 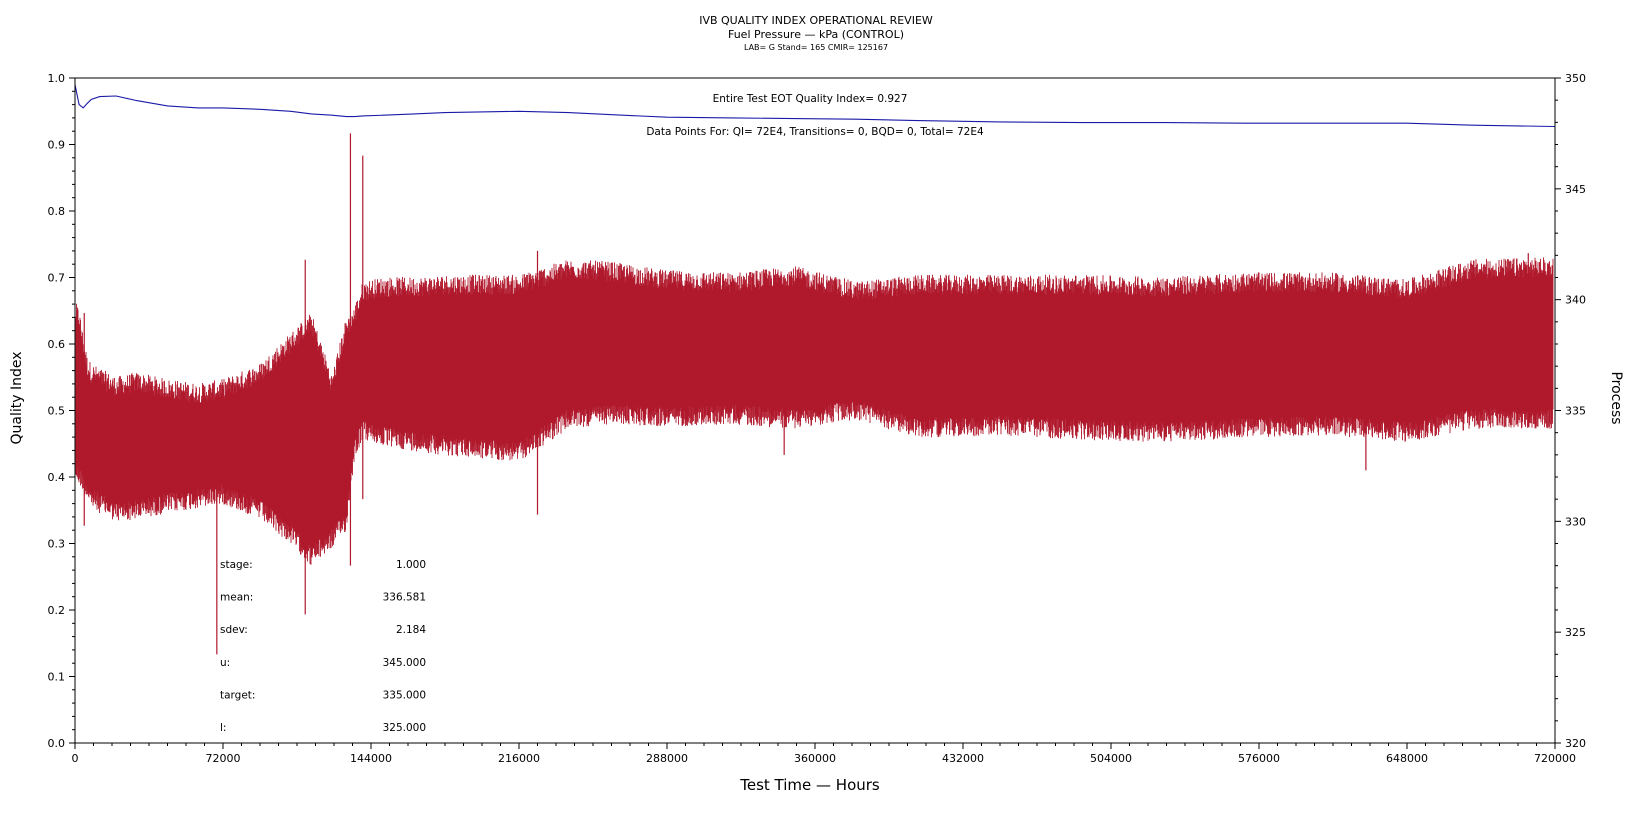 I want to click on x-tick-label: 72000, so click(x=223, y=758).